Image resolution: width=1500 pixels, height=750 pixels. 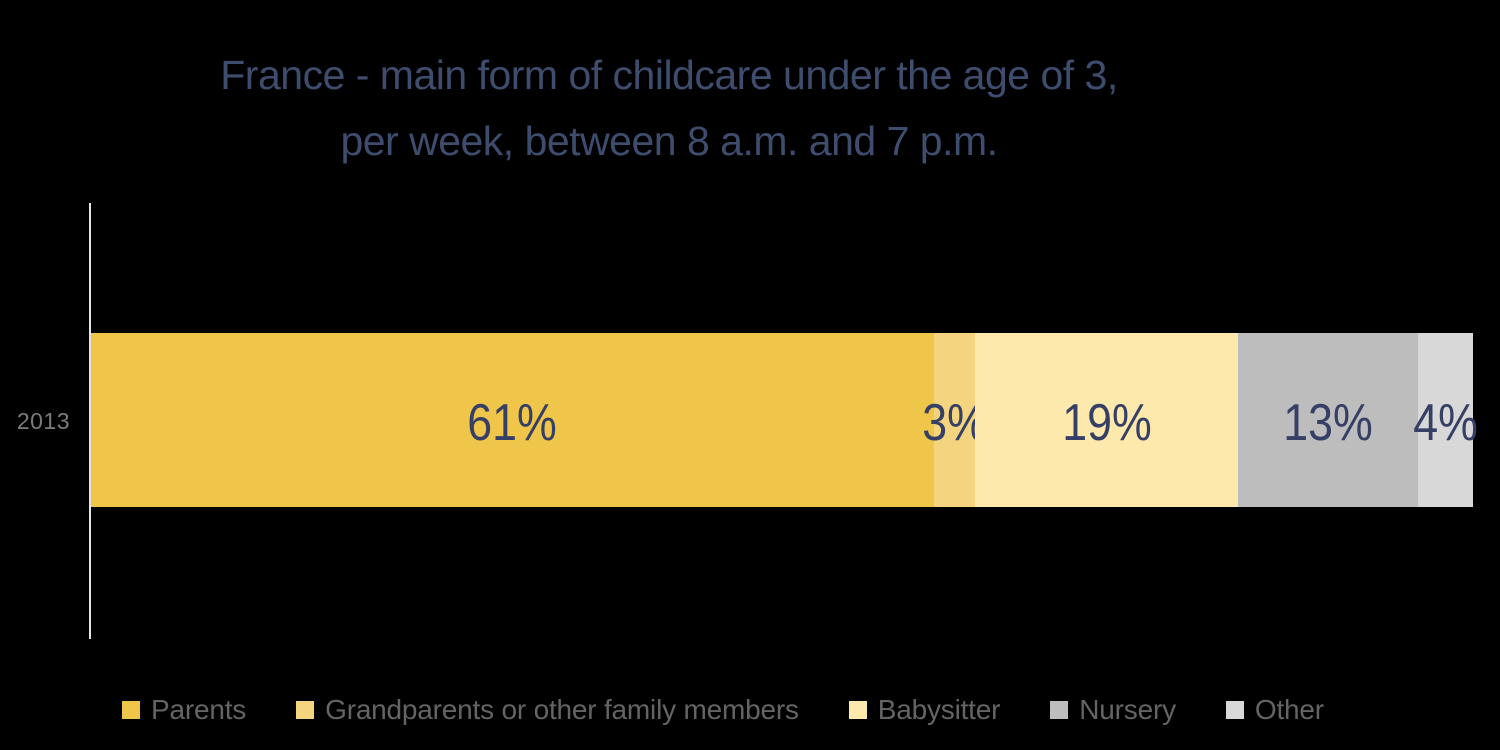 I want to click on legend-color-swatch-other, so click(x=1234, y=710).